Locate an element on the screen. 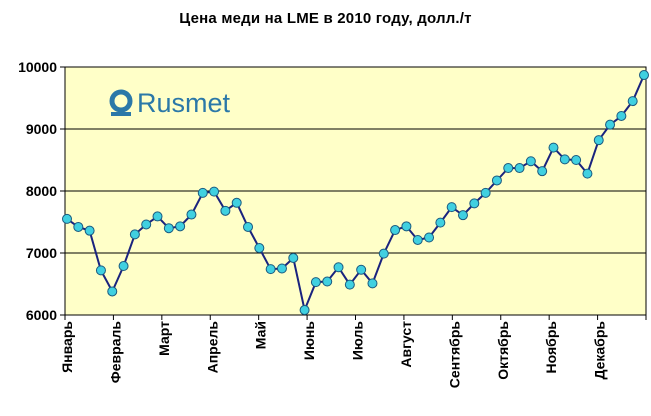  x-tick-label: Август is located at coordinates (406, 344).